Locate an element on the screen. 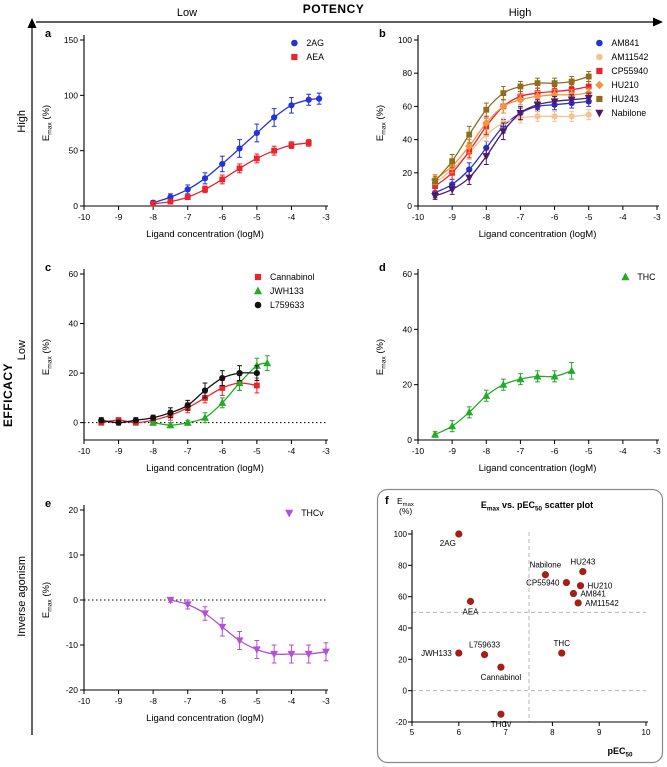  legend-label: 2AG is located at coordinates (315, 43).